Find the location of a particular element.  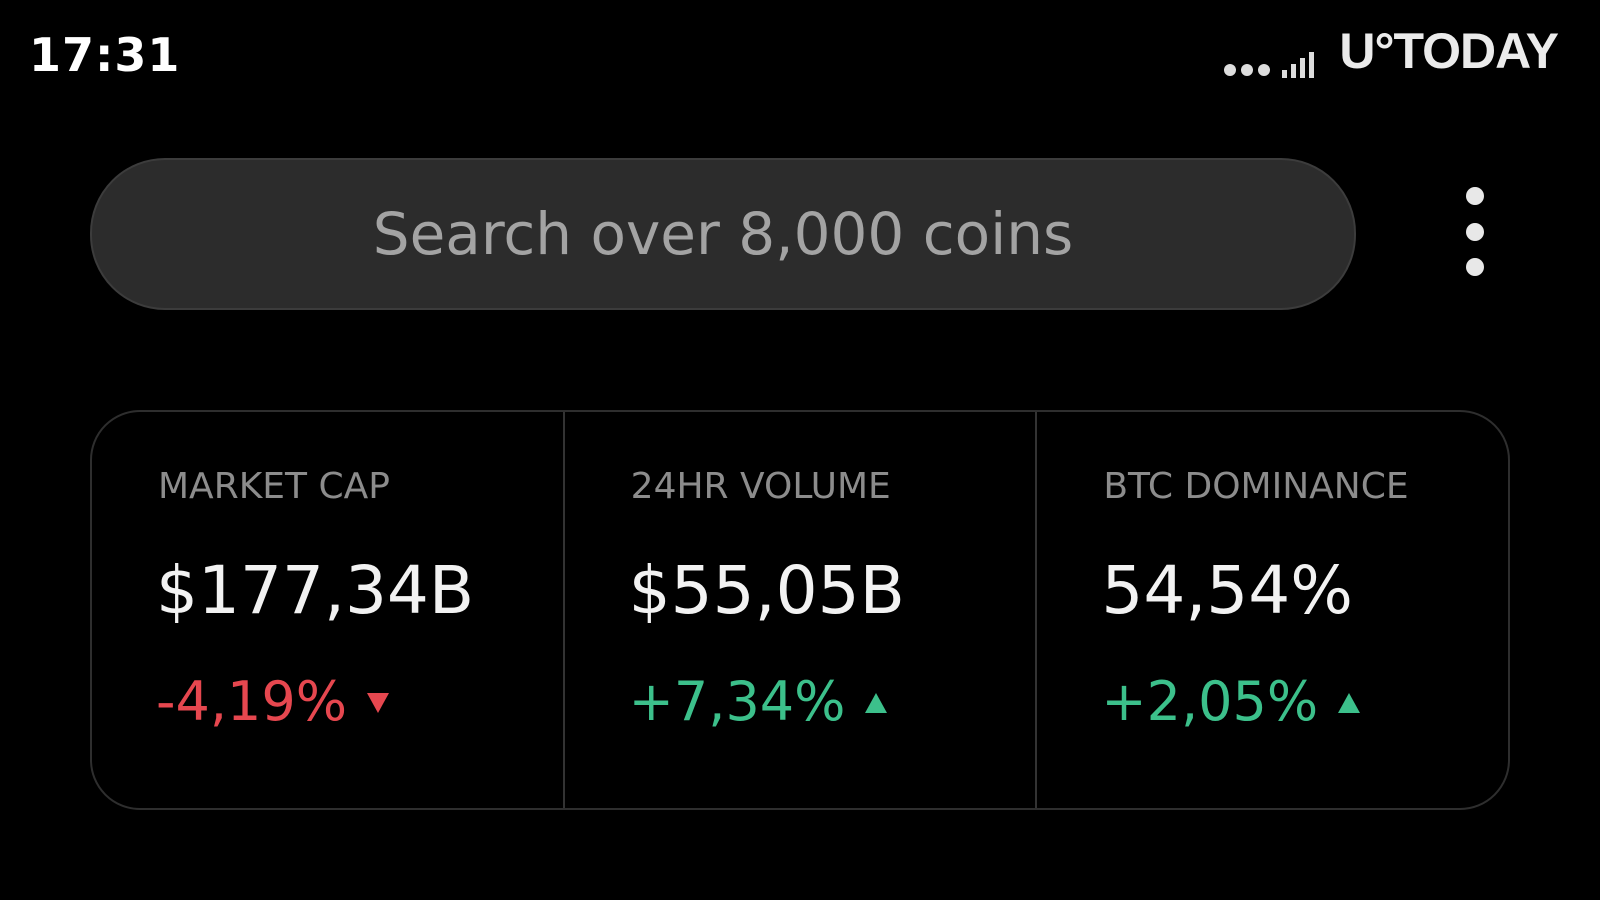

stat-change-row: +7,34% is located at coordinates (759, 701).